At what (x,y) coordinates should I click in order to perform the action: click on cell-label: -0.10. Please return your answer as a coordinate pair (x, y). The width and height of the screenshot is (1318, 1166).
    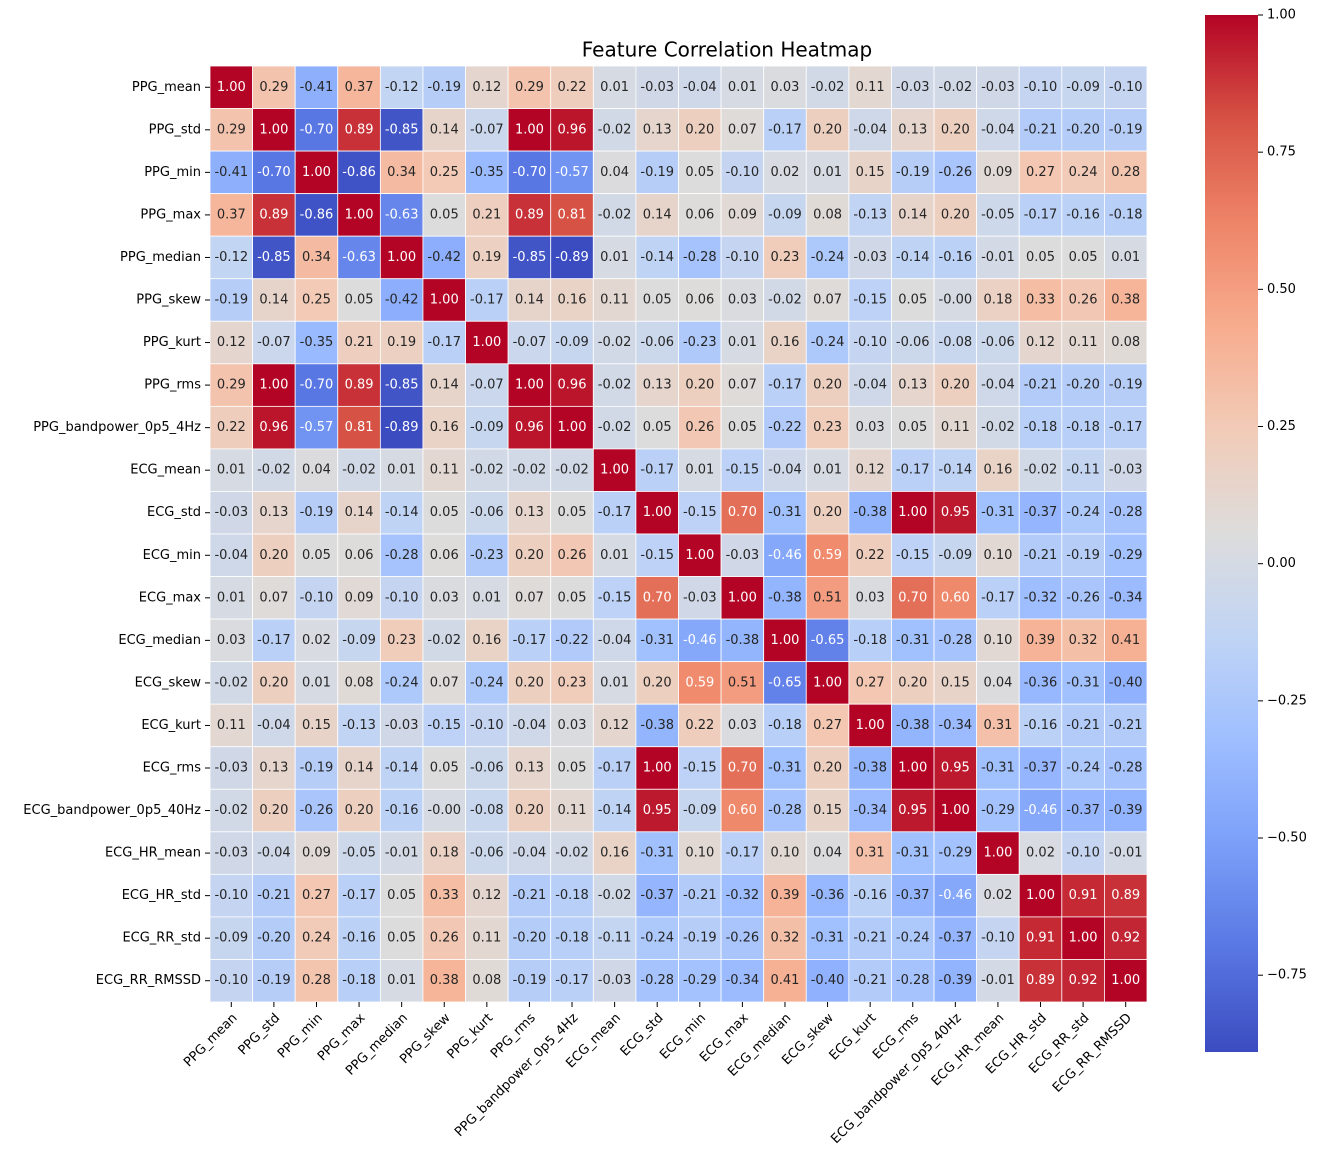
    Looking at the image, I should click on (870, 342).